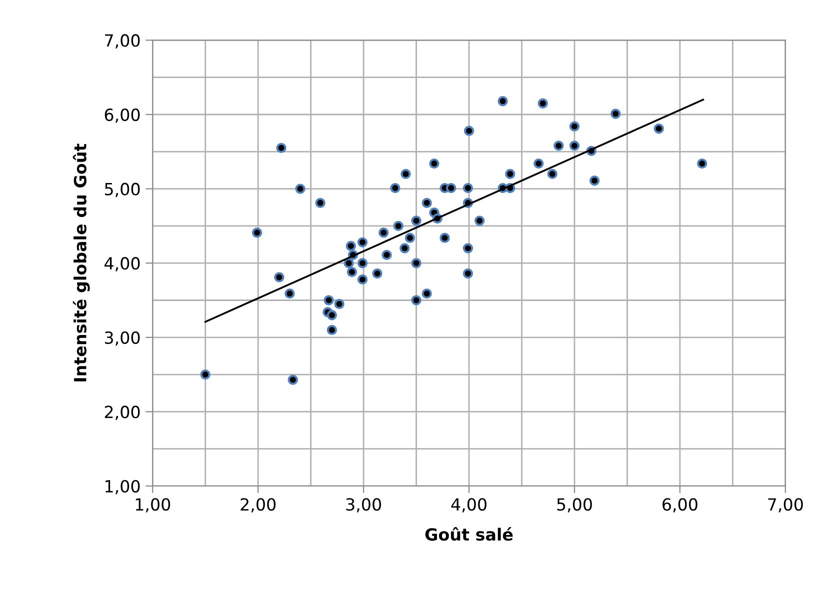 This screenshot has height=600, width=825. What do you see at coordinates (122, 41) in the screenshot?
I see `y-tick-label: 7,00` at bounding box center [122, 41].